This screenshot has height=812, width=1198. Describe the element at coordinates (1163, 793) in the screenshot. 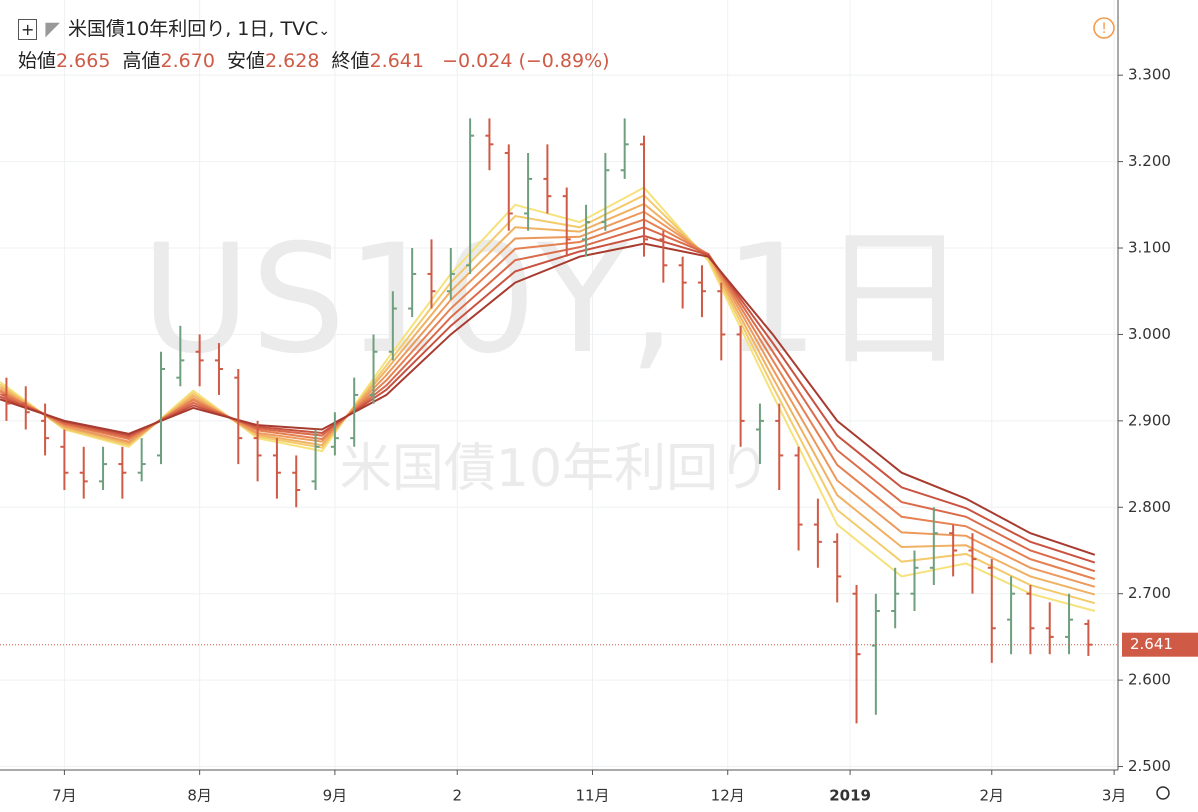

I see `settings-icon` at that location.